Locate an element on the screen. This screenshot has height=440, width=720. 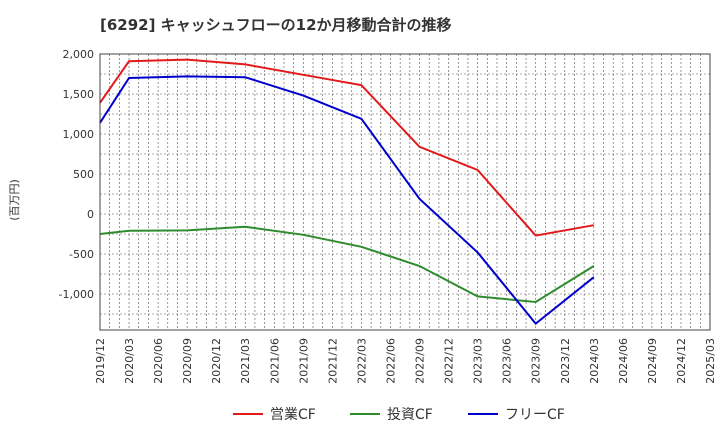
x-tick-label: 2023/03 is located at coordinates (478, 361).